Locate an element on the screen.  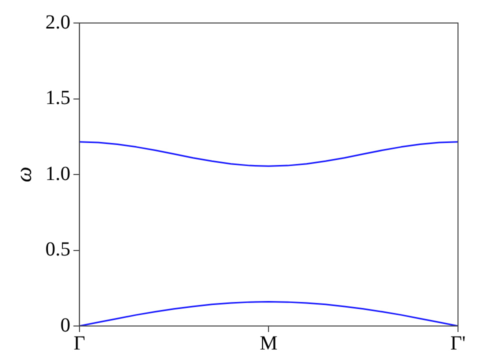
x-tick-label: M is located at coordinates (269, 343).